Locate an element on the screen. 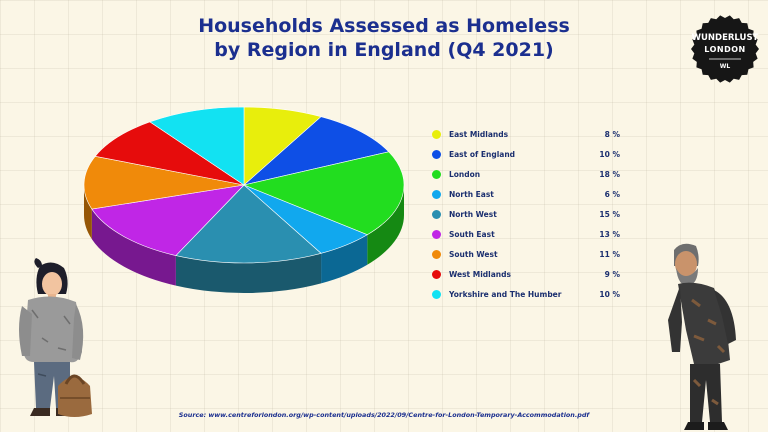  pie-slice-north-west is located at coordinates (248, 224).